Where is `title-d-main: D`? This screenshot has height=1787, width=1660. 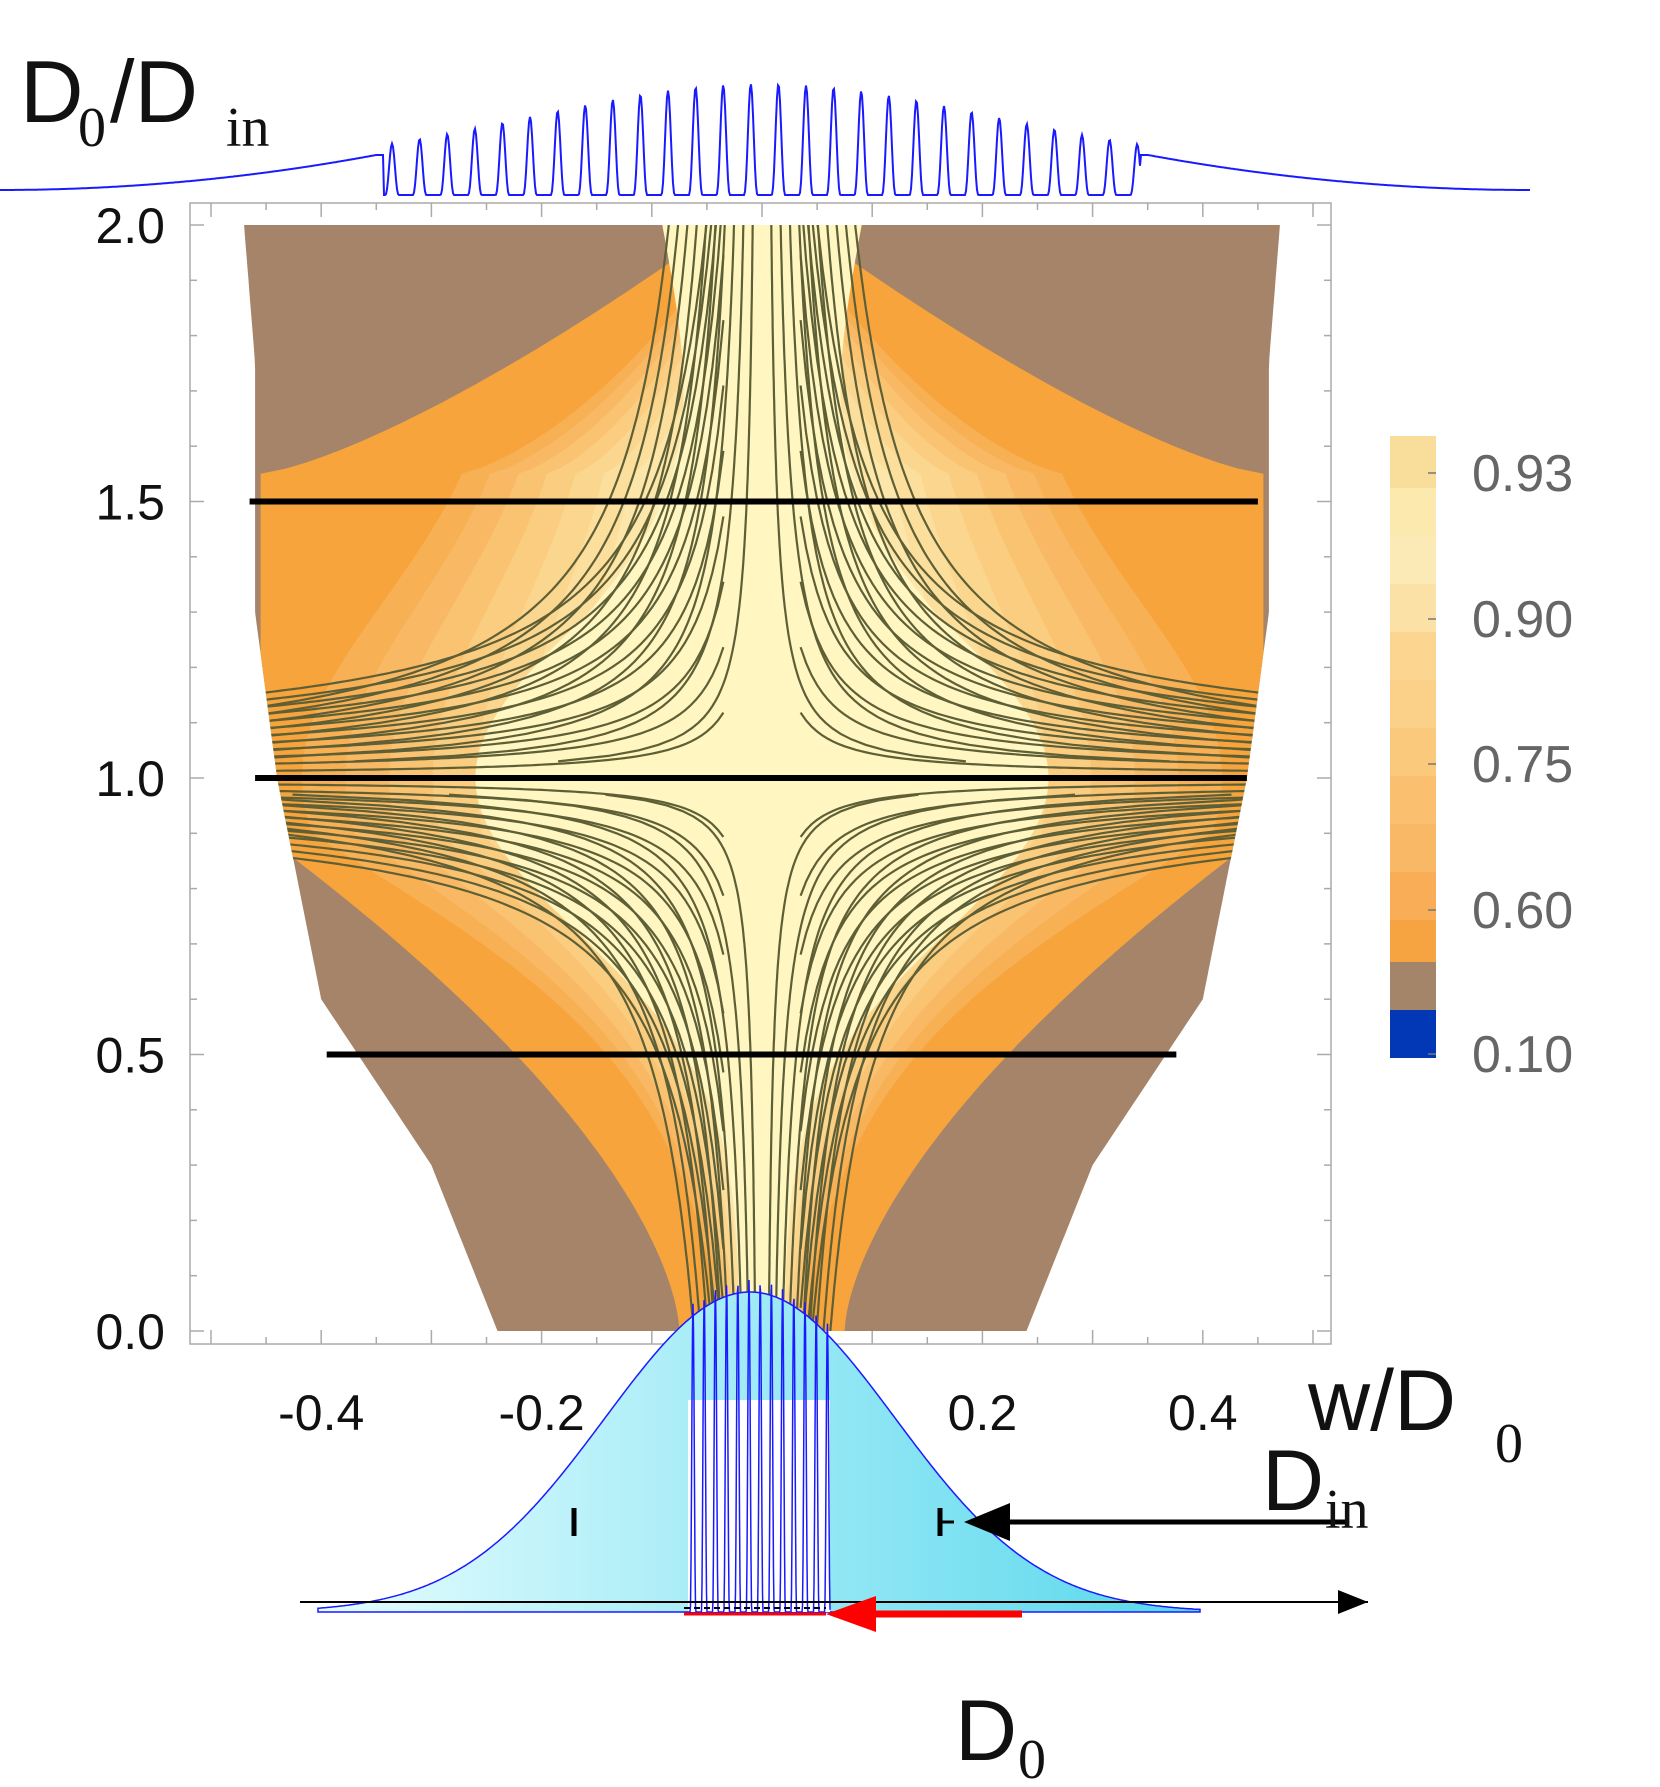
title-d-main: D is located at coordinates (52, 91).